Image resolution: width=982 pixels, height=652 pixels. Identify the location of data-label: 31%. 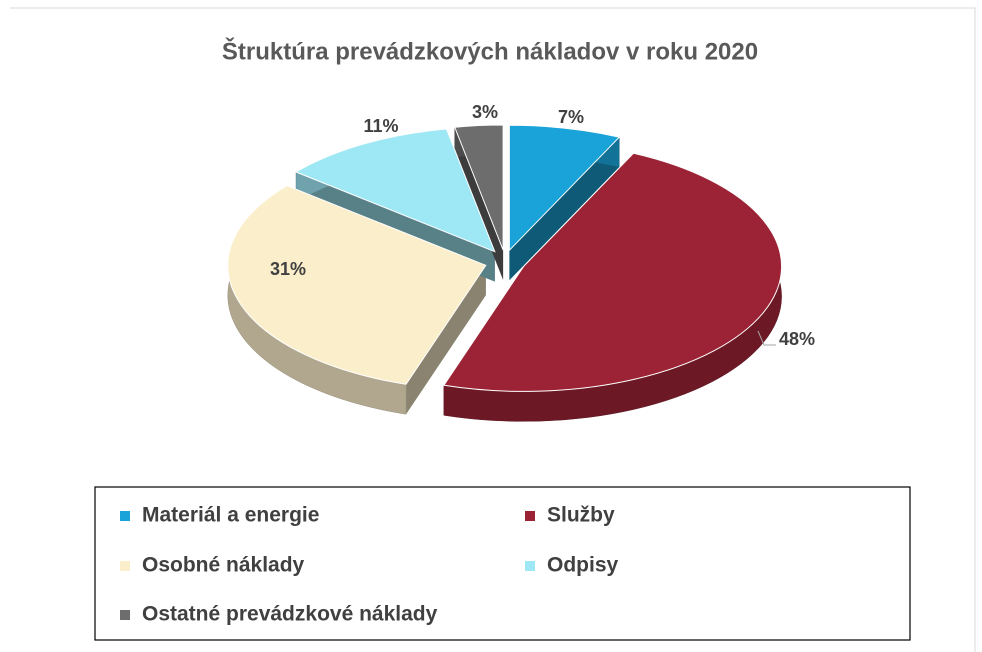
(288, 269).